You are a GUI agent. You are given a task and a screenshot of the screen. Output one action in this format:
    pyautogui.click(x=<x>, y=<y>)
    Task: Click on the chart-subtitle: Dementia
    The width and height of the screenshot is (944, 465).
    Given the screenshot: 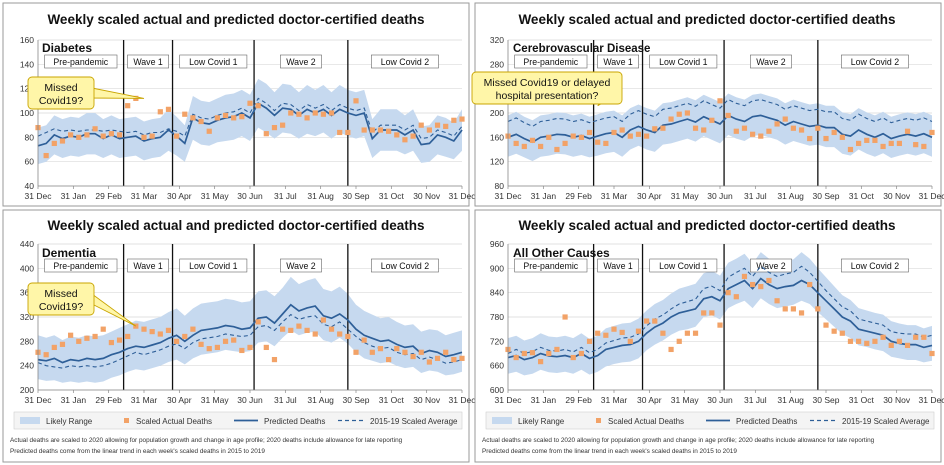 What is the action you would take?
    pyautogui.click(x=69, y=253)
    